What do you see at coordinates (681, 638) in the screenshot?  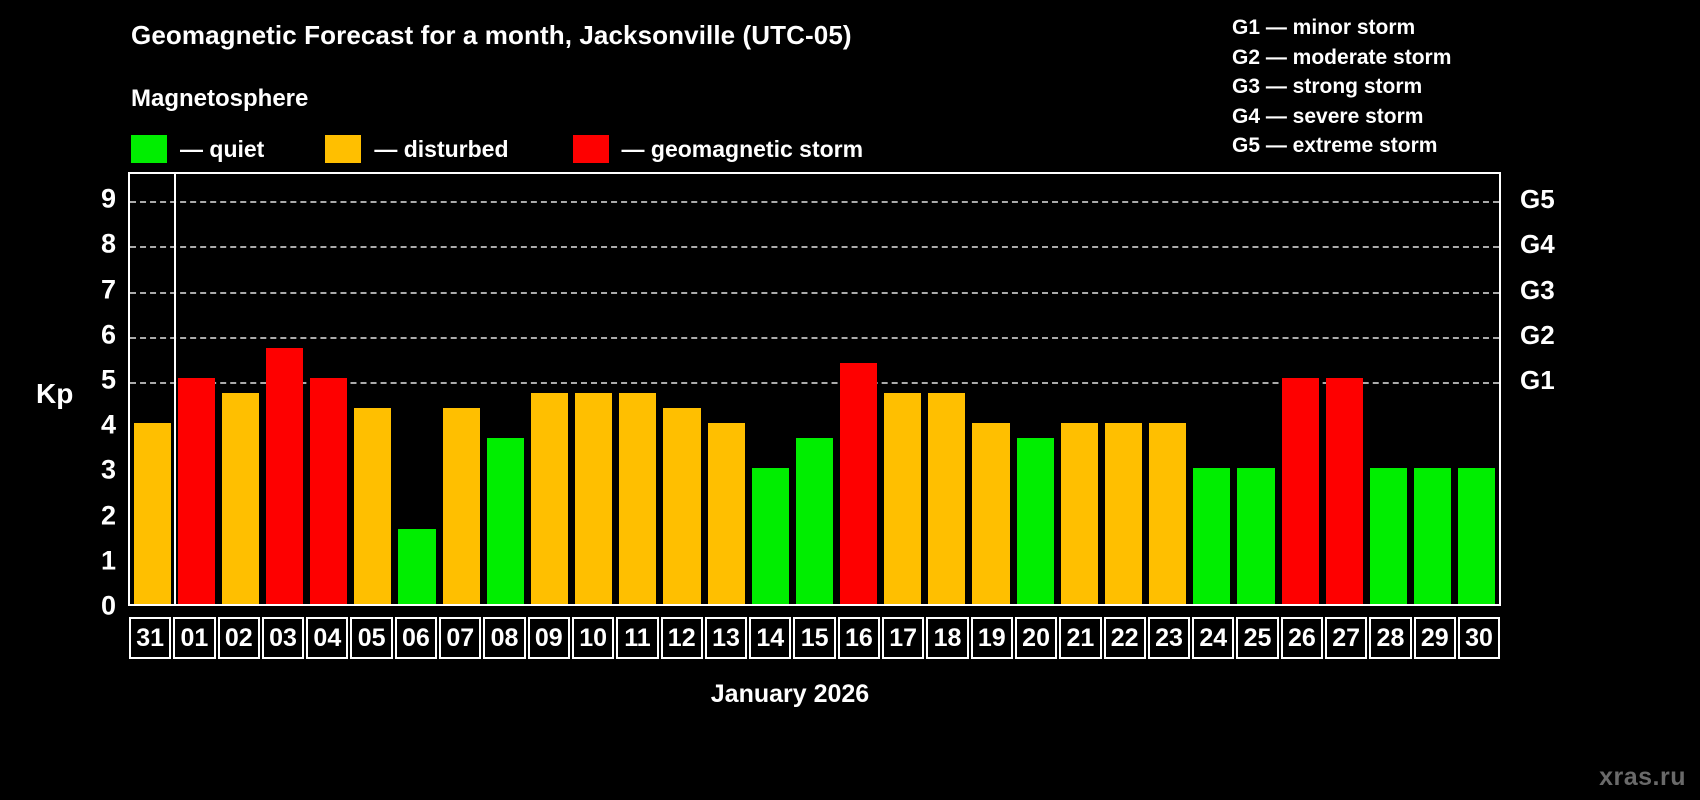 I see `day-label-12: 12` at bounding box center [681, 638].